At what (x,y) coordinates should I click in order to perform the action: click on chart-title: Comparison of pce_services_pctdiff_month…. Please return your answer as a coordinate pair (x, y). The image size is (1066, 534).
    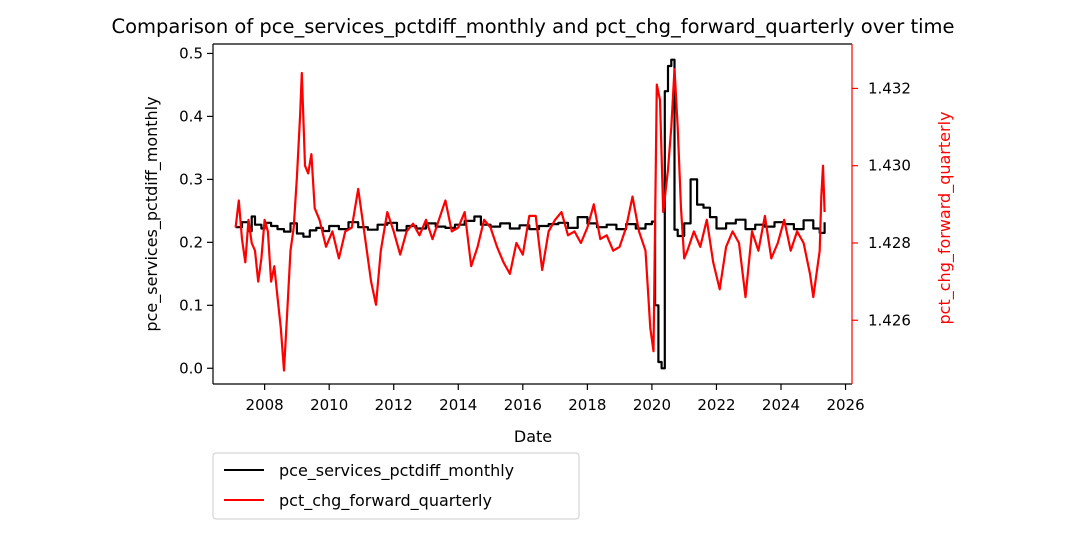
    Looking at the image, I should click on (532, 26).